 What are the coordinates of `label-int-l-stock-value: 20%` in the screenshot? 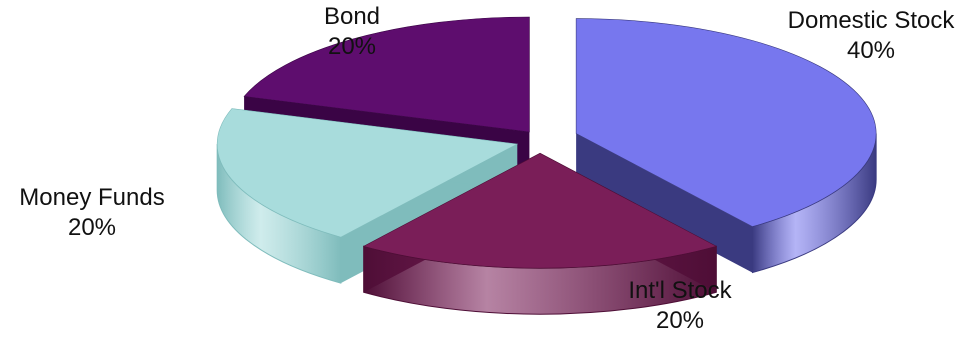 It's located at (680, 320).